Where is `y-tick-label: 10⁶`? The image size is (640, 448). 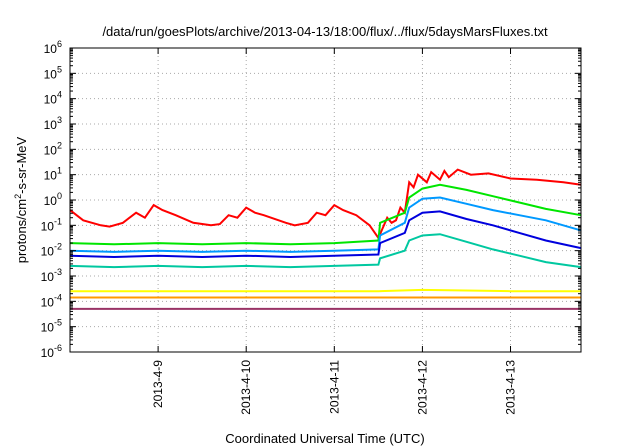 y-tick-label: 10⁶ is located at coordinates (53, 47).